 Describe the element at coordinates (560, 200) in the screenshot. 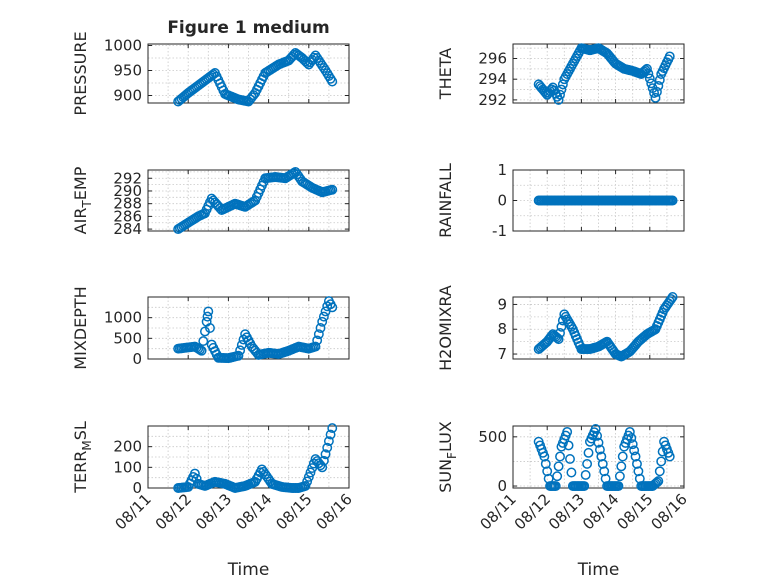

I see `subplot-rainfall: -1 0 1 RAINFALL` at that location.